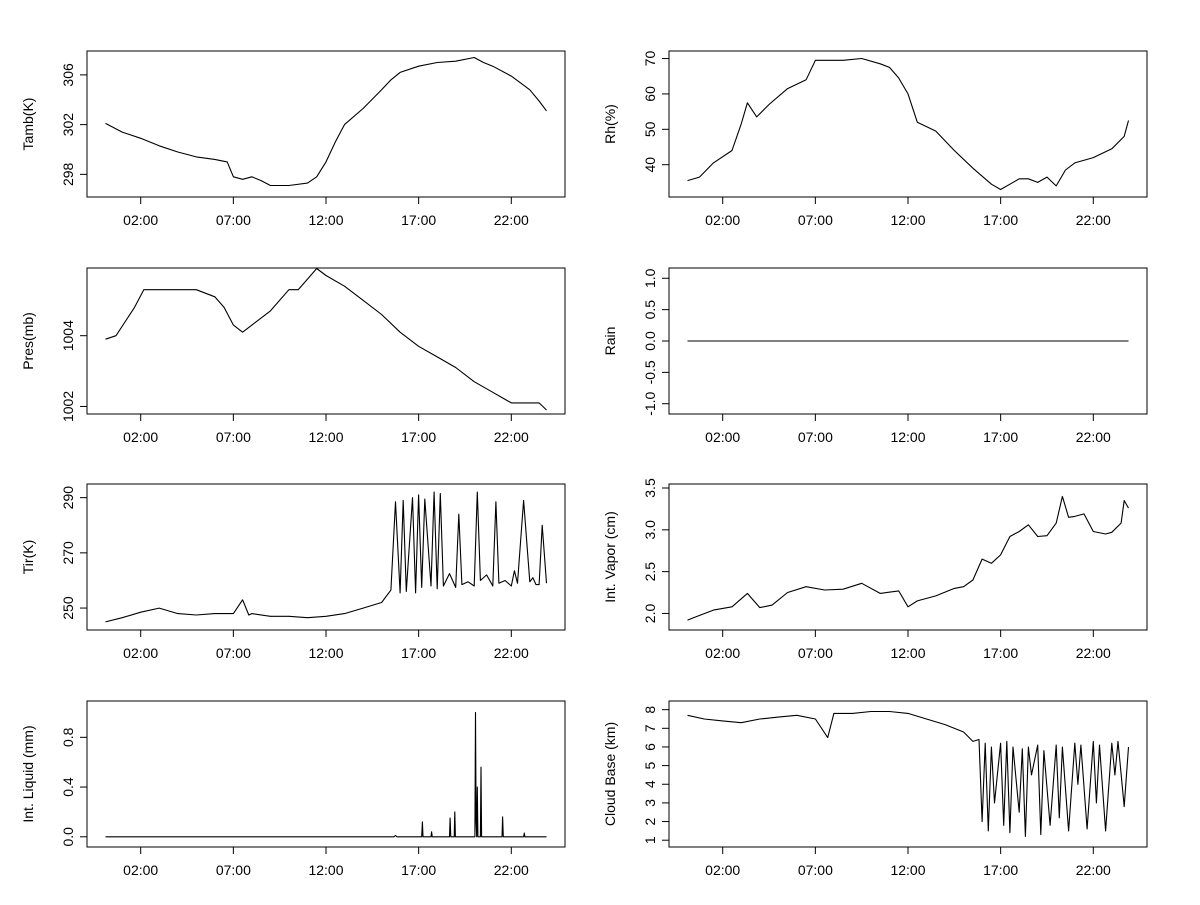 The height and width of the screenshot is (905, 1200). What do you see at coordinates (68, 608) in the screenshot?
I see `y-tick-label: 250` at bounding box center [68, 608].